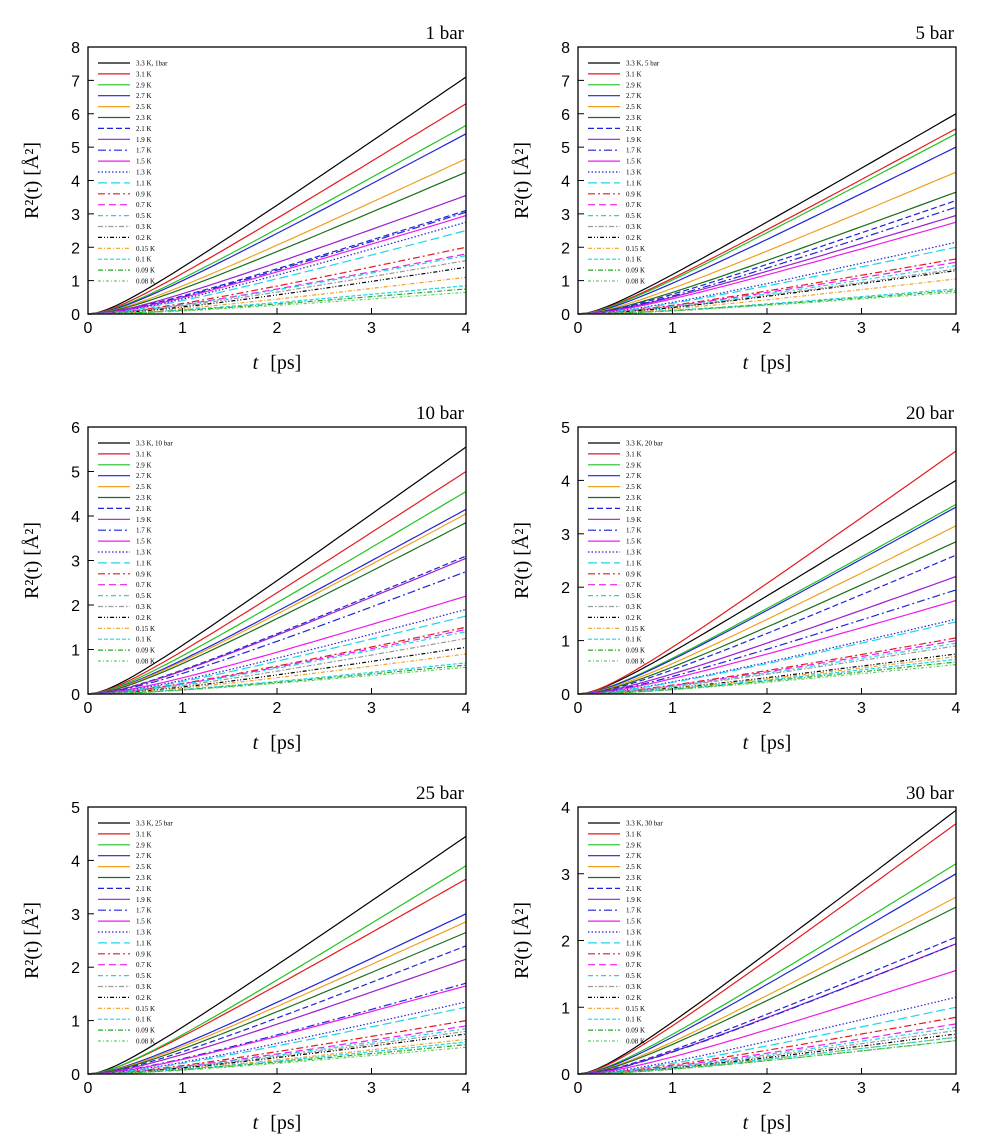 Image resolution: width=981 pixels, height=1137 pixels. I want to click on legend-label: 3.3 K, 30 bar, so click(644, 824).